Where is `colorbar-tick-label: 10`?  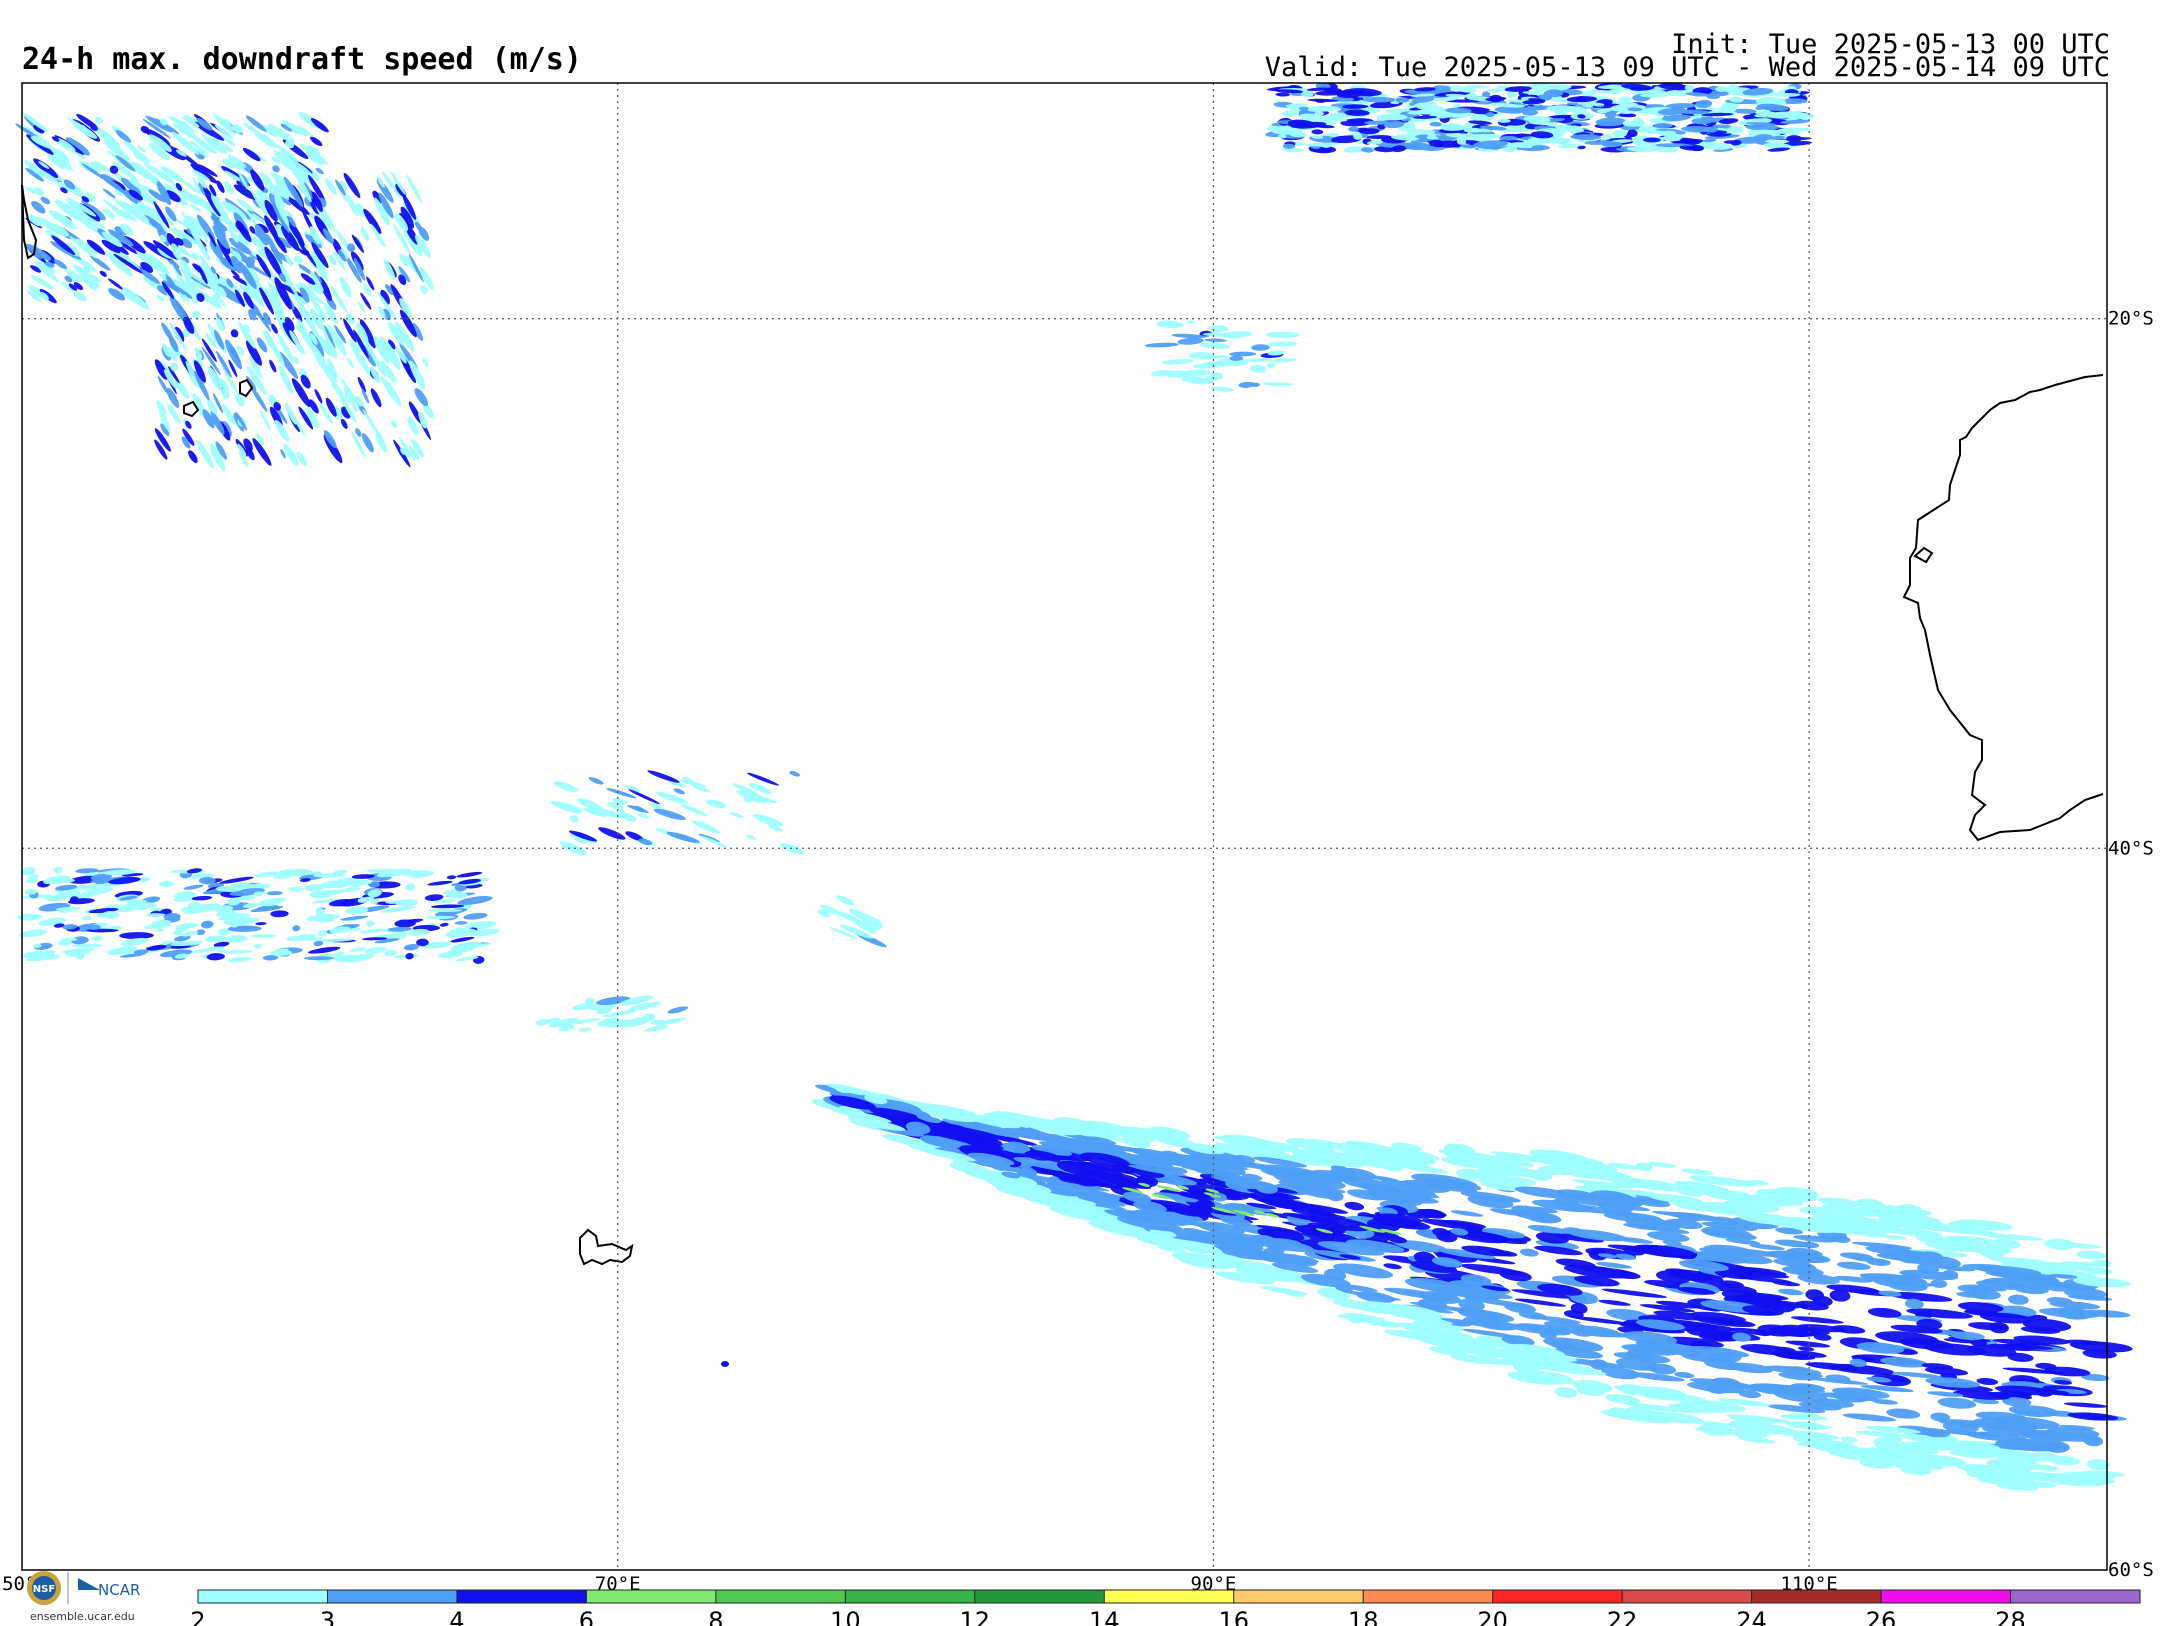
colorbar-tick-label: 10 is located at coordinates (845, 1616).